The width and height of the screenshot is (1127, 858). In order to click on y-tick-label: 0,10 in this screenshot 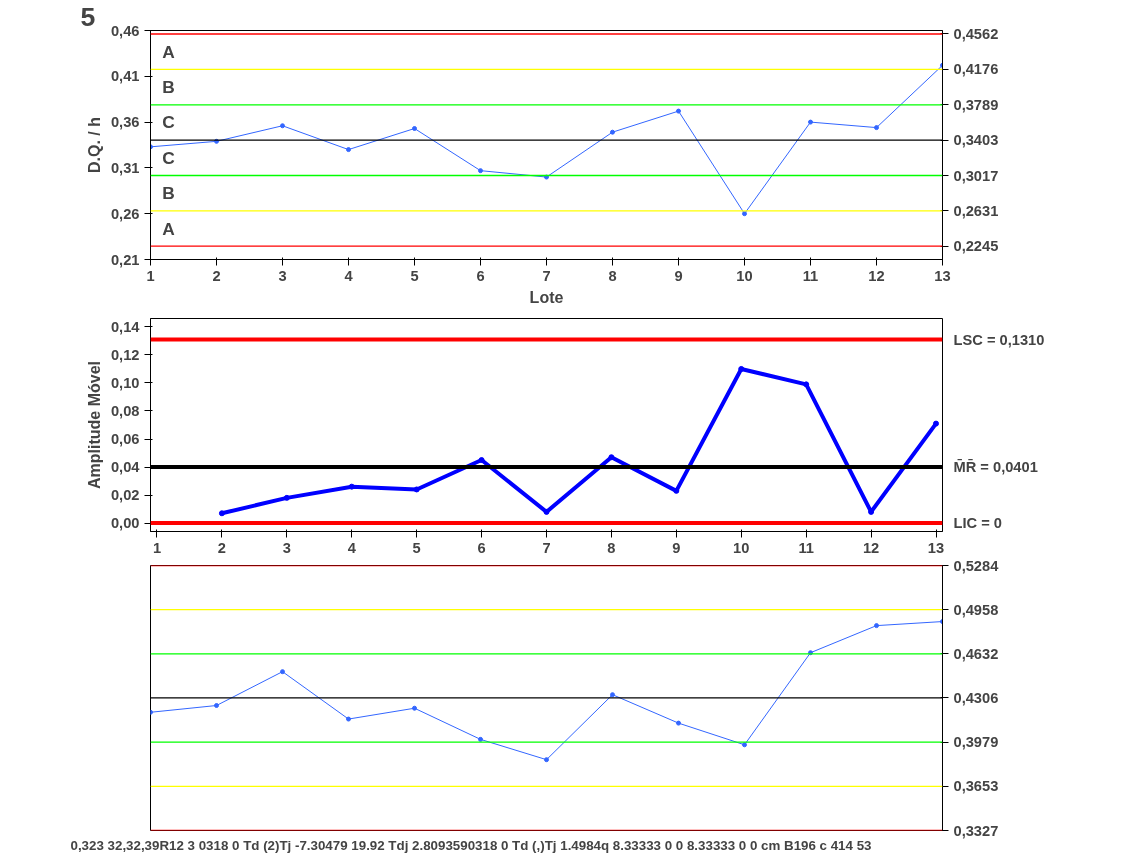, I will do `click(125, 382)`.